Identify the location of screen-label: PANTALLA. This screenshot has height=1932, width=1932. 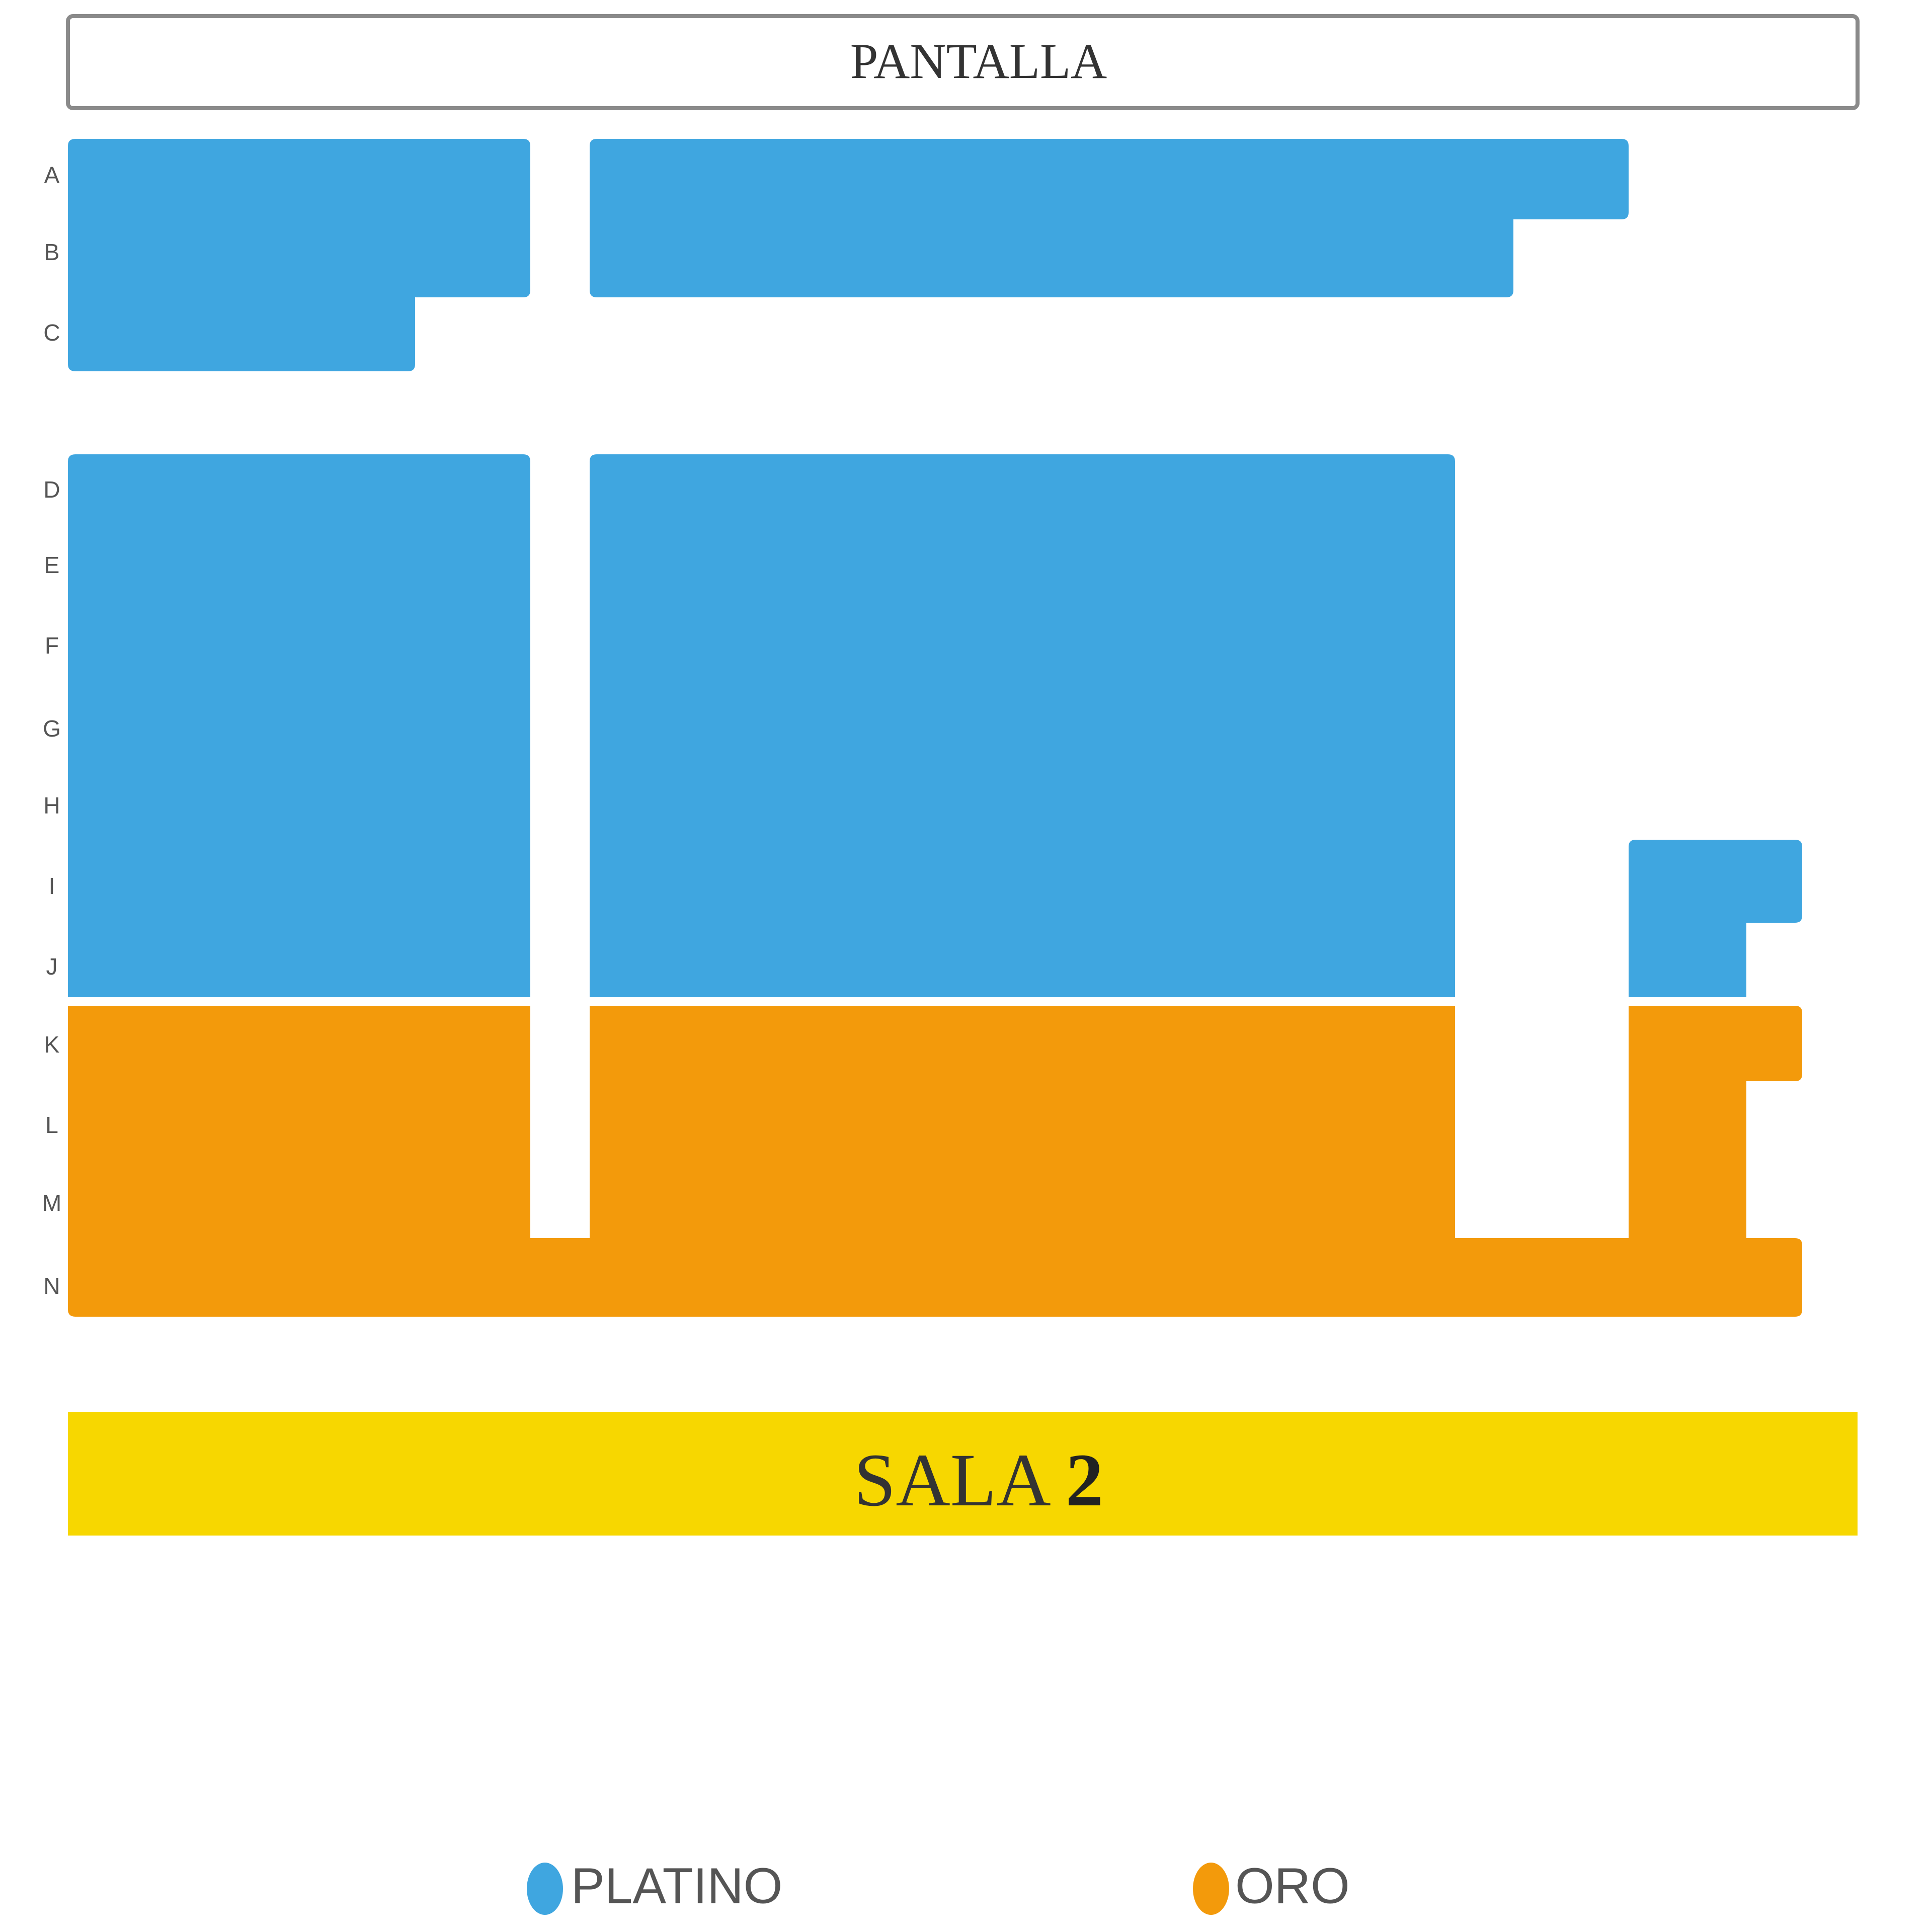
(978, 61).